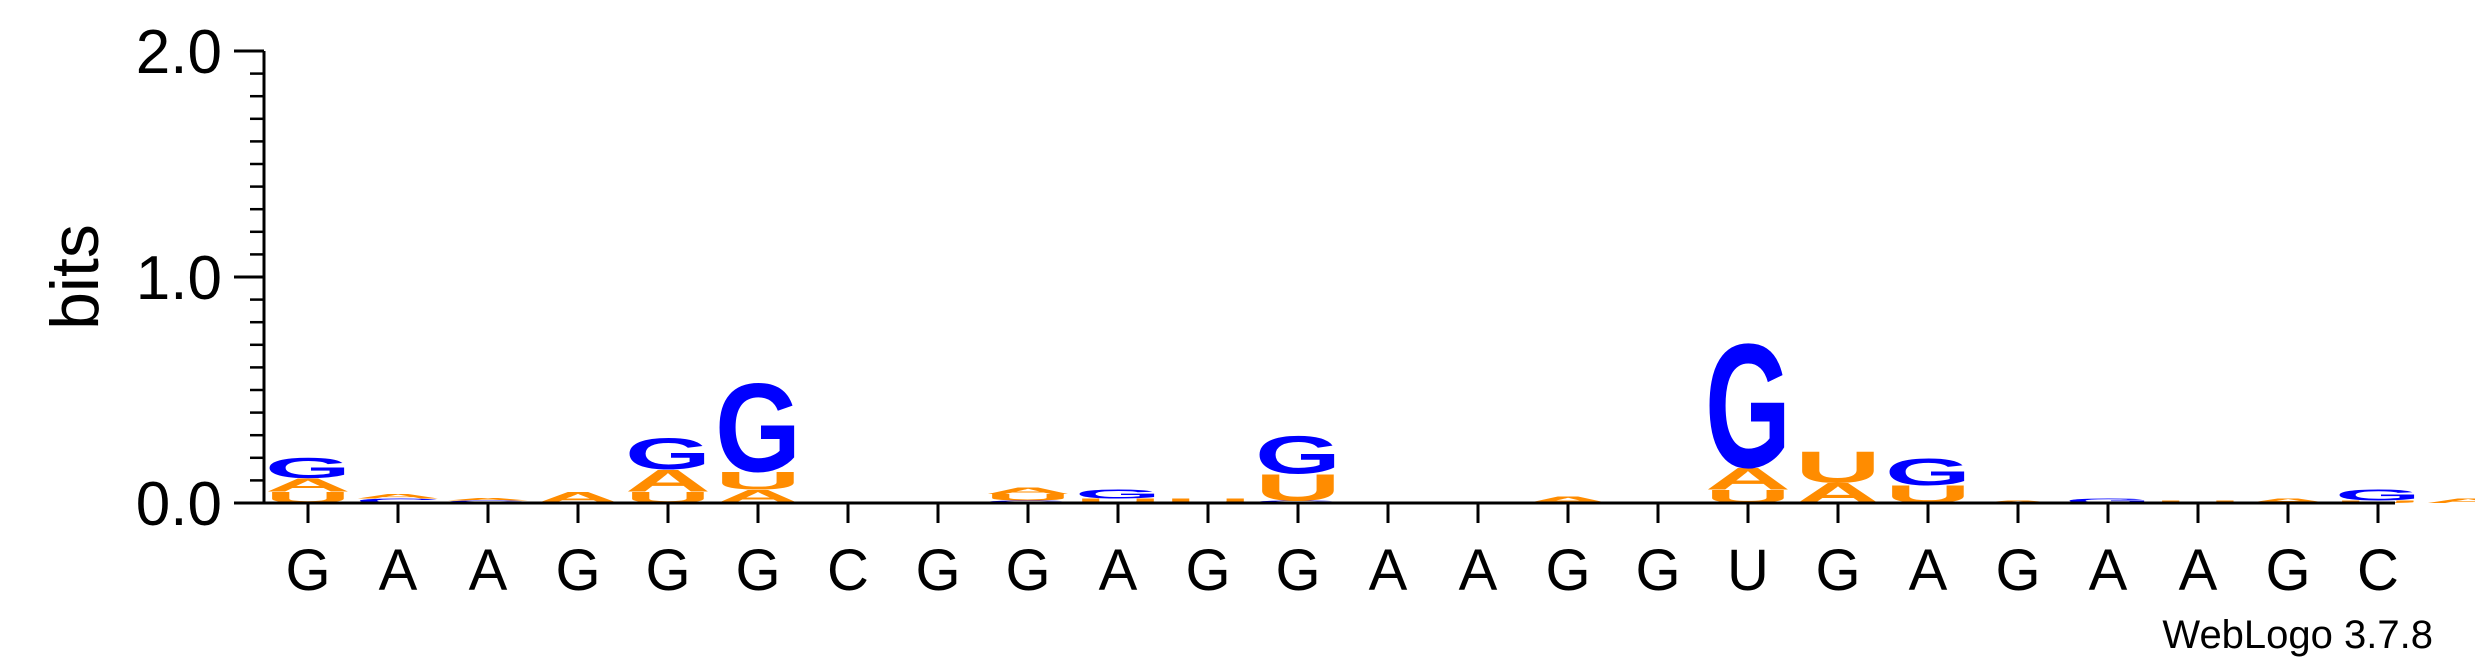 This screenshot has width=2475, height=667. What do you see at coordinates (1748, 570) in the screenshot?
I see `x-tick-label: U` at bounding box center [1748, 570].